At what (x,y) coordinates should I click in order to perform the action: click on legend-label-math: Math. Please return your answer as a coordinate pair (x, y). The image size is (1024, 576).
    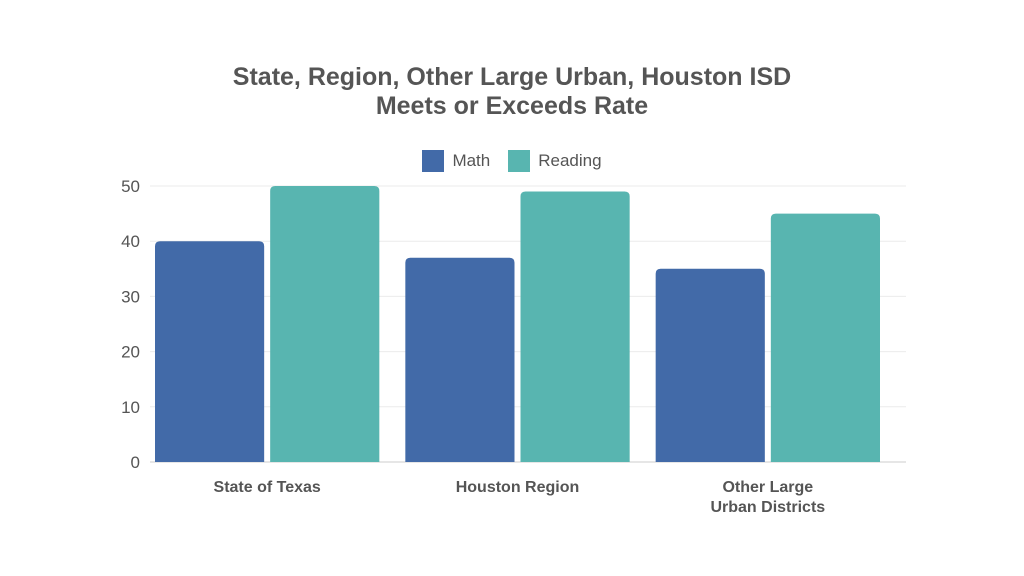
    Looking at the image, I should click on (471, 160).